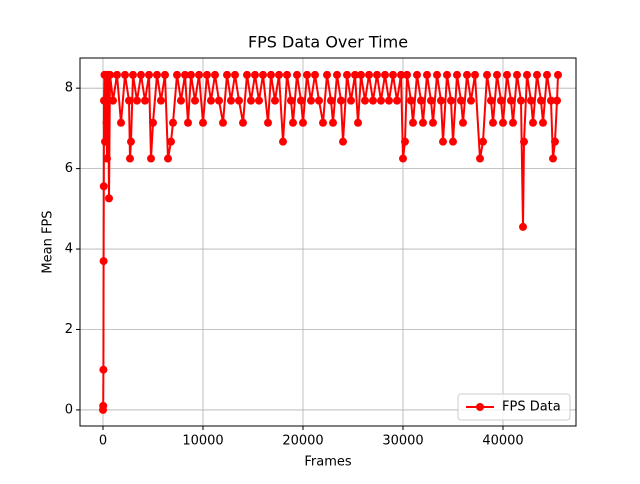 The height and width of the screenshot is (484, 640). I want to click on x-tick-label: 10000, so click(202, 441).